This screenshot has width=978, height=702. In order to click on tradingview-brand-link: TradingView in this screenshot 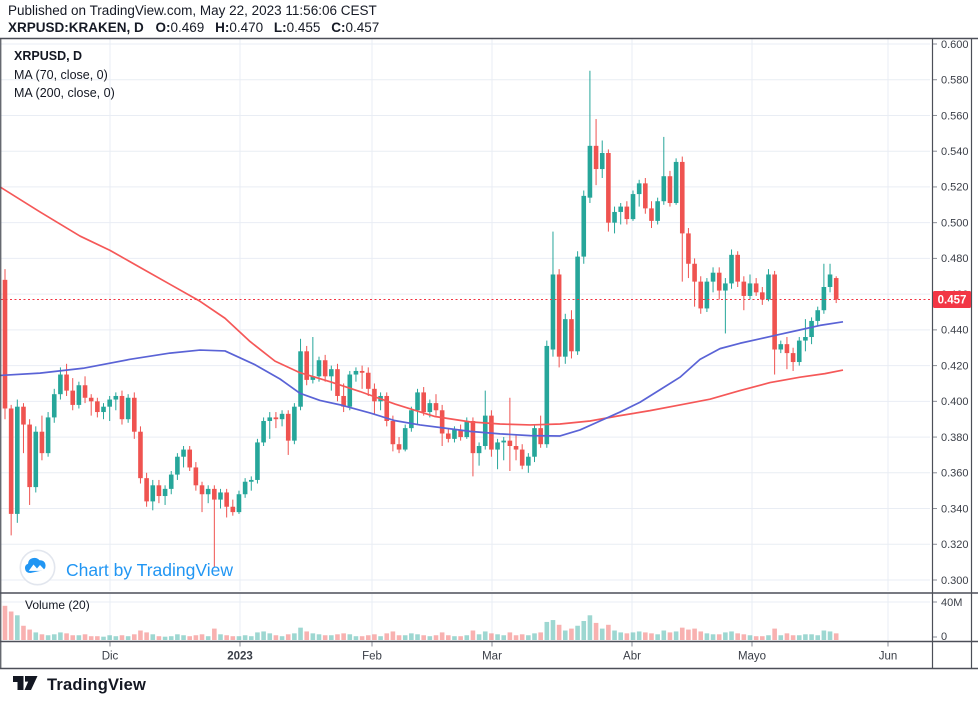, I will do `click(79, 685)`.